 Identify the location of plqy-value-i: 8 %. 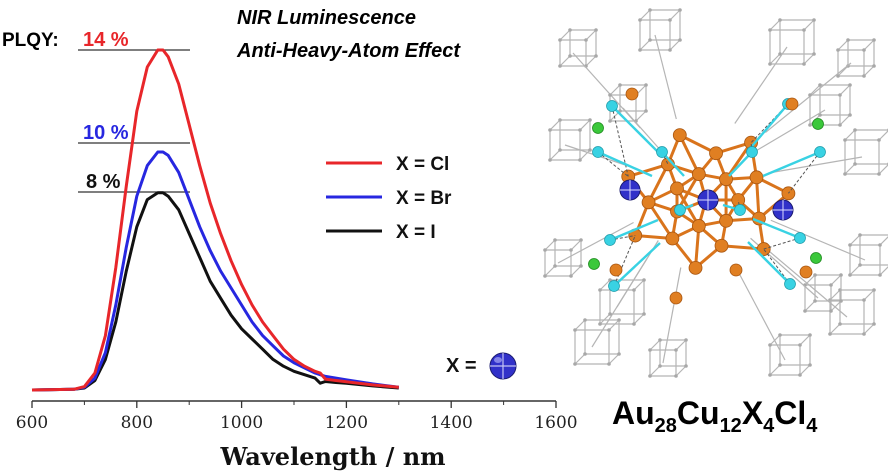
(103, 182).